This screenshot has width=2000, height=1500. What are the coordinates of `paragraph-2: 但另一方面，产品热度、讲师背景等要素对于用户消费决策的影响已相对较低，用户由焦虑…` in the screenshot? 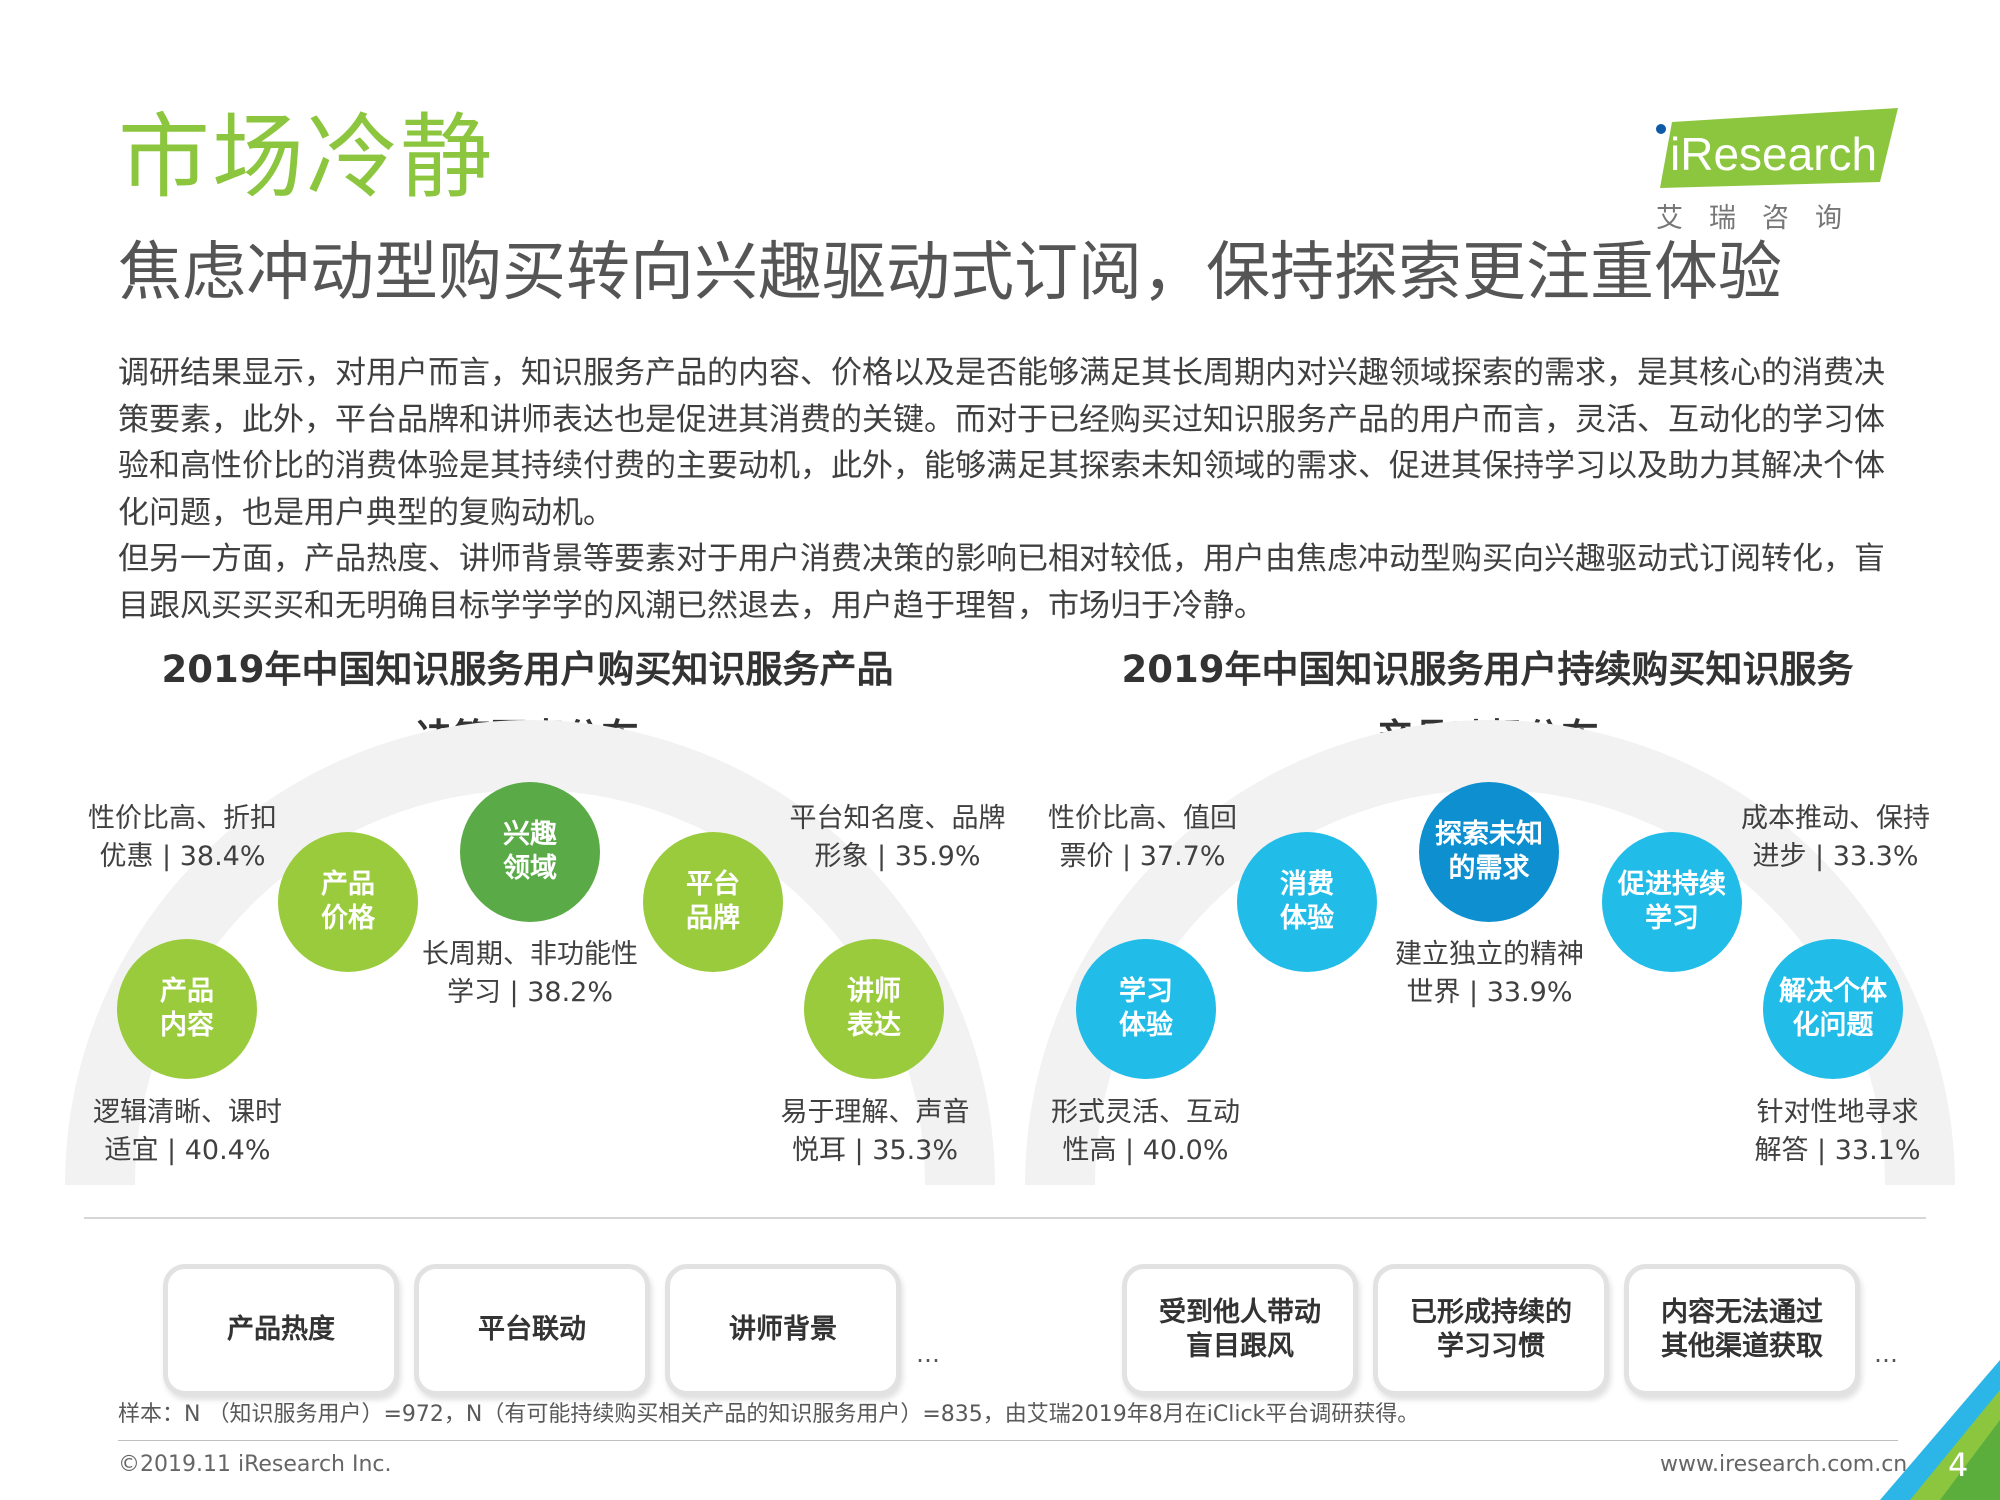 It's located at (1001, 582).